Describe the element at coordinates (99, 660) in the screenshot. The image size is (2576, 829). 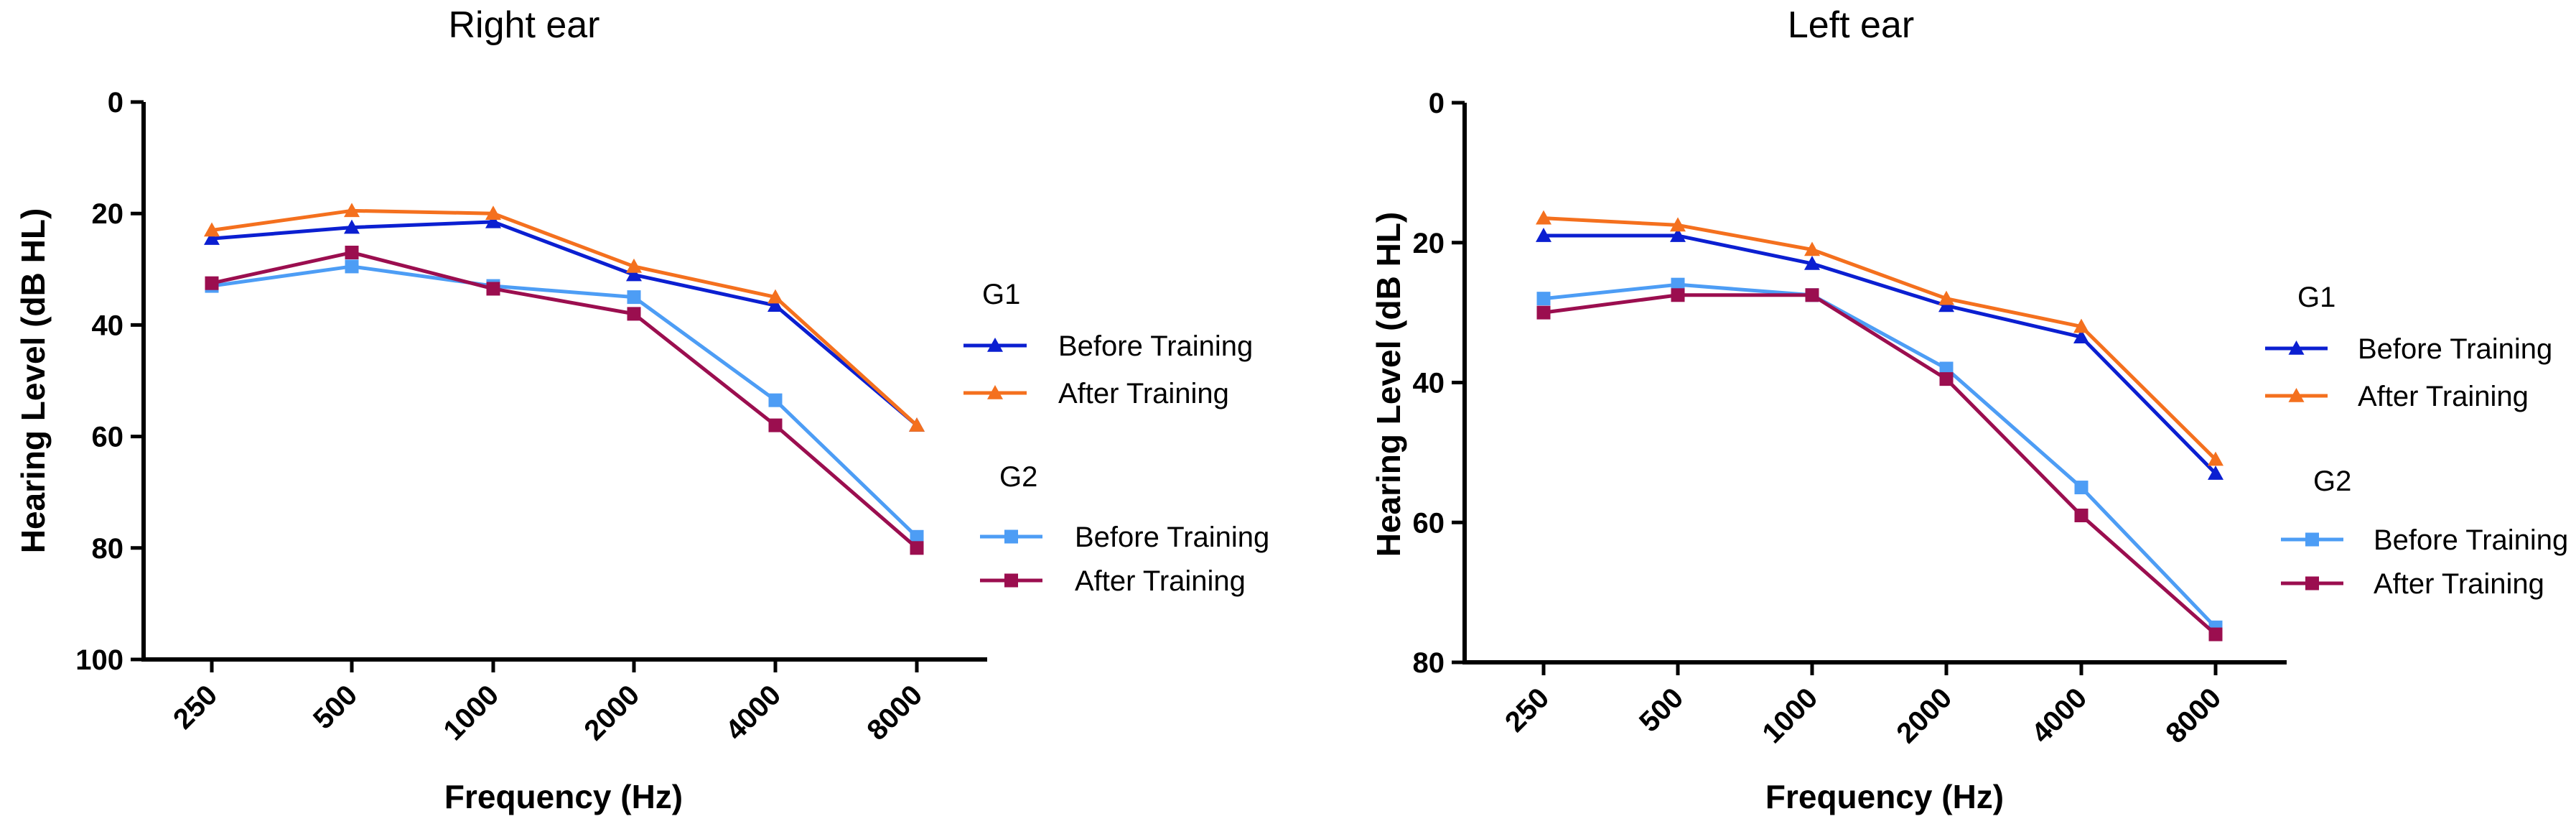
I see `right-ear-y-tick-label: 100` at that location.